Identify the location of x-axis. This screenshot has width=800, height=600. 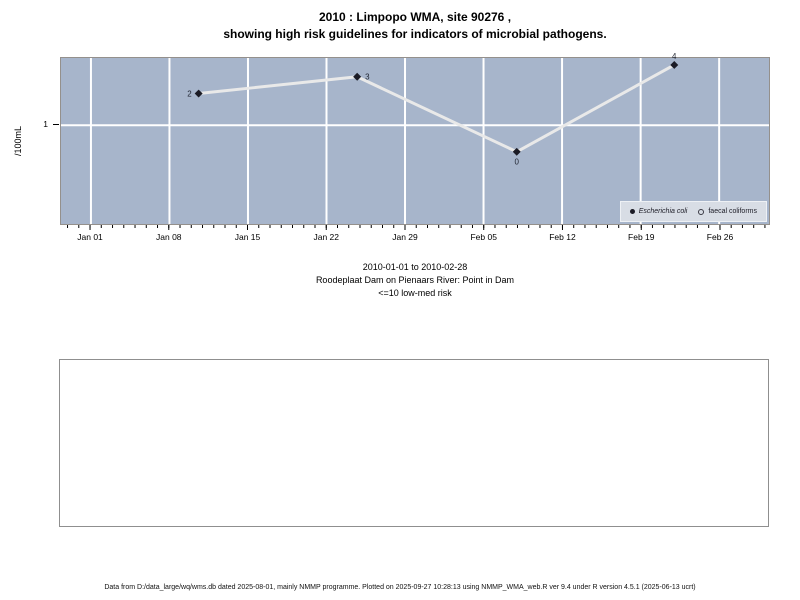
(415, 229).